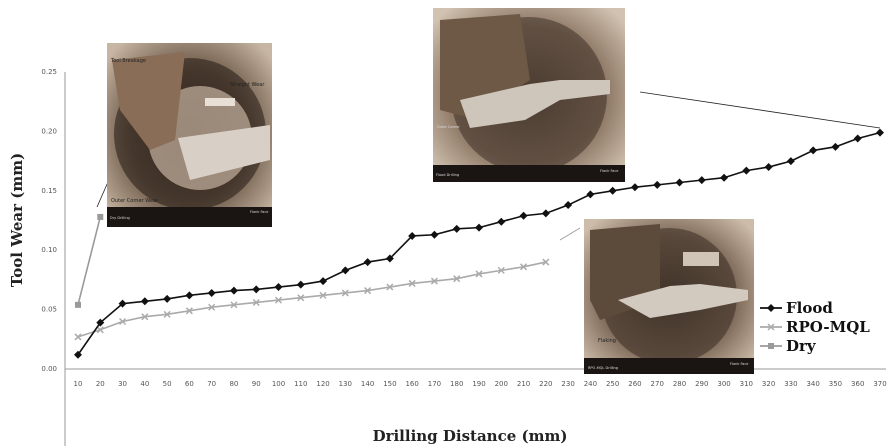 The height and width of the screenshot is (446, 893). What do you see at coordinates (448, 127) in the screenshot?
I see `photo-flood-label: Outer Corner` at bounding box center [448, 127].